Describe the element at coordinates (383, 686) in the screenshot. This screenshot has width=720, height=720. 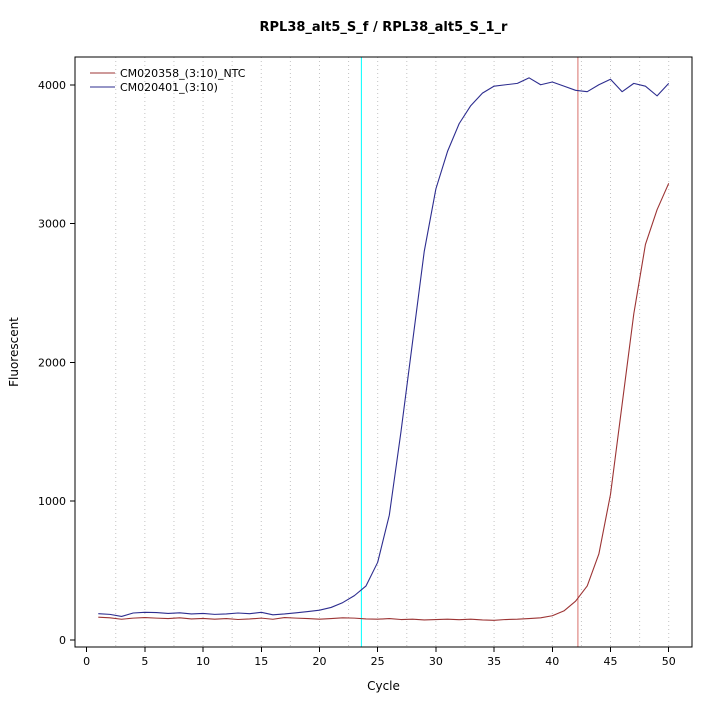
I see `x-axis-label: Cycle` at that location.